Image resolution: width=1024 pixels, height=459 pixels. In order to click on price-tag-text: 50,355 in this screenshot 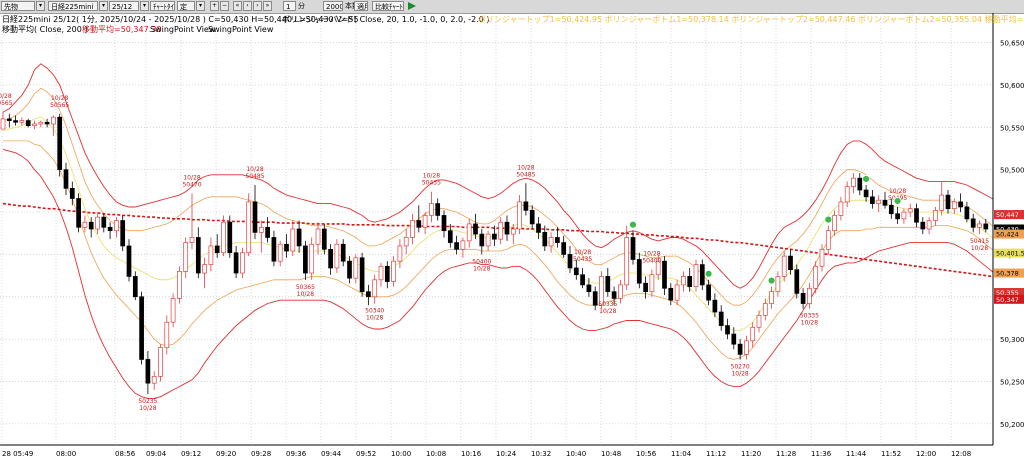, I will do `click(1007, 293)`.